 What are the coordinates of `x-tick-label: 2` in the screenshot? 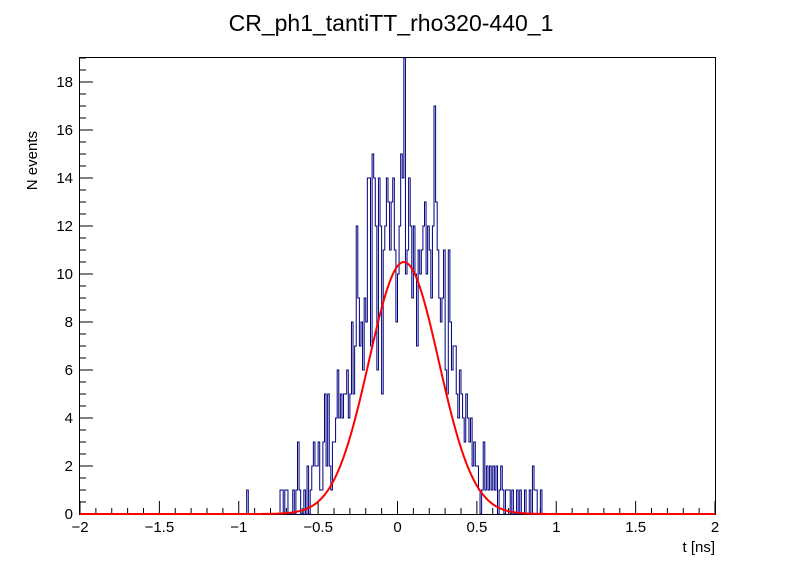 It's located at (715, 527).